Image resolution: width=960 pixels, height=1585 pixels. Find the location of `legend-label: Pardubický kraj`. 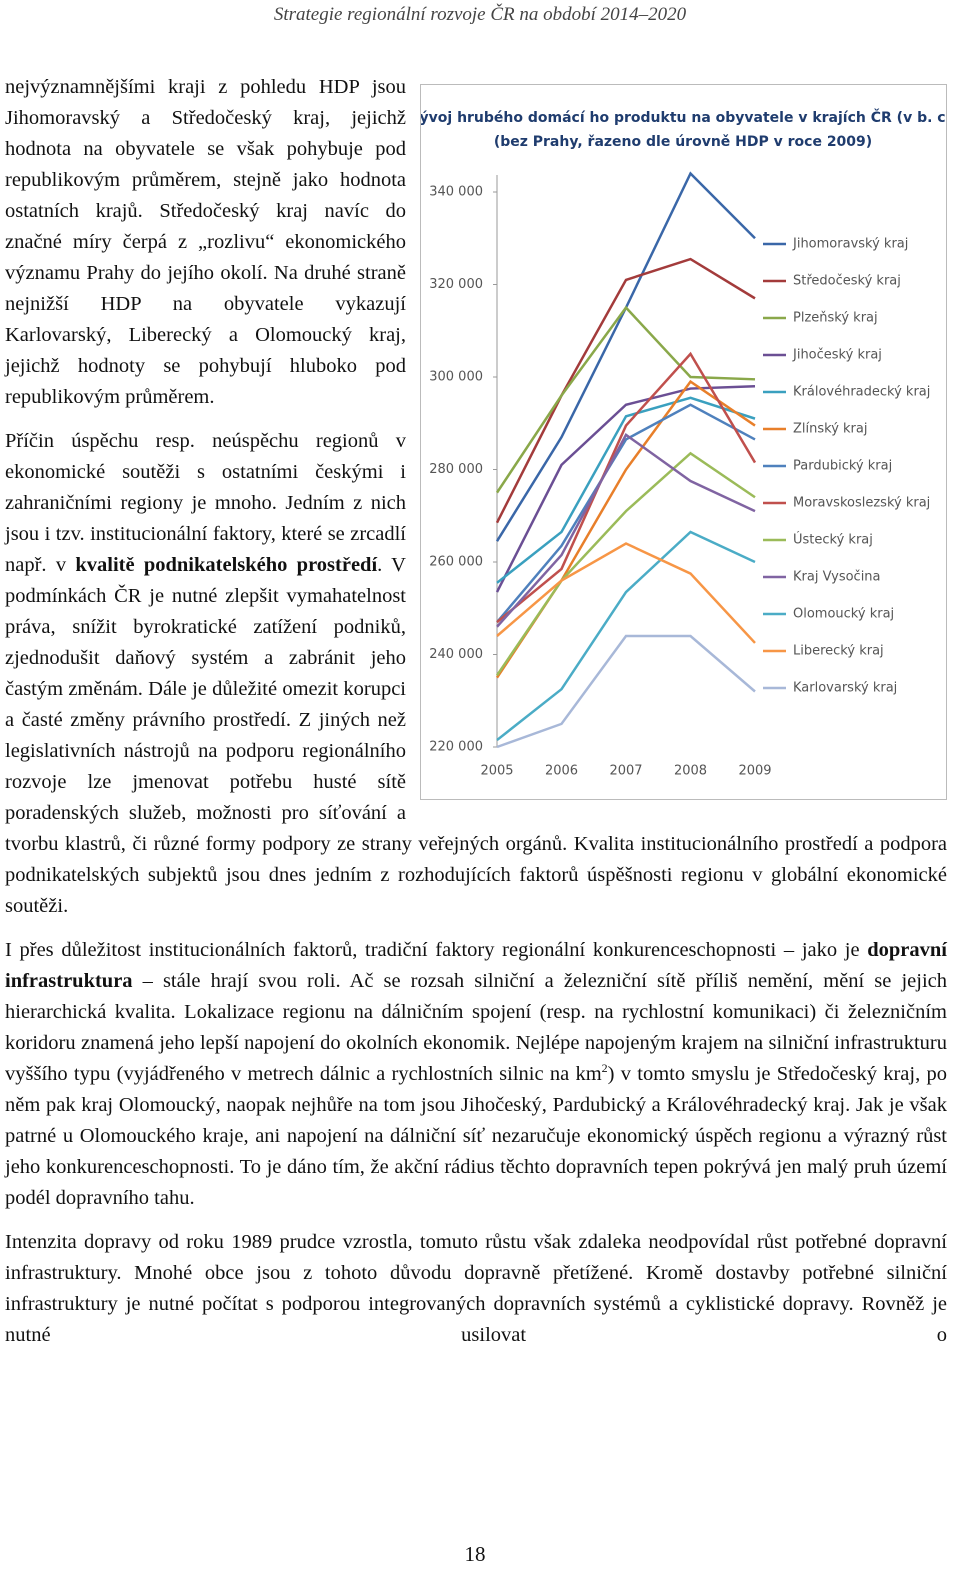

legend-label: Pardubický kraj is located at coordinates (842, 466).